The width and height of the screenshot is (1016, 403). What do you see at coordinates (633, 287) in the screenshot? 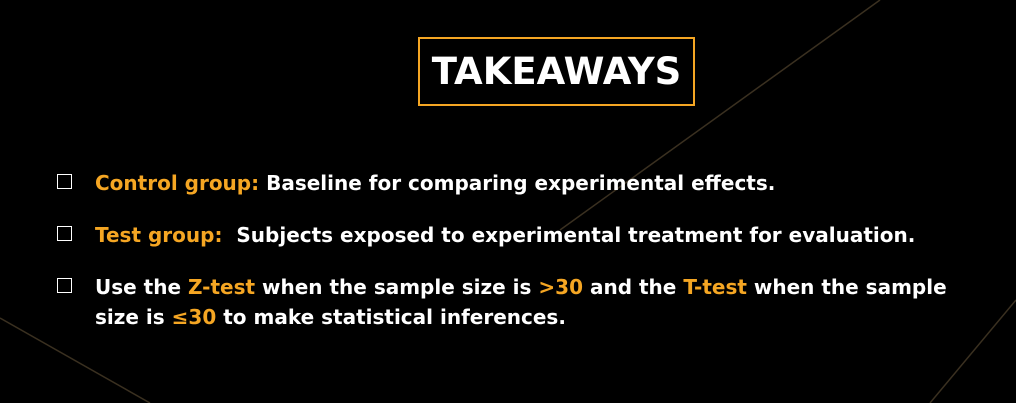
I see `text-segment: and the` at bounding box center [633, 287].